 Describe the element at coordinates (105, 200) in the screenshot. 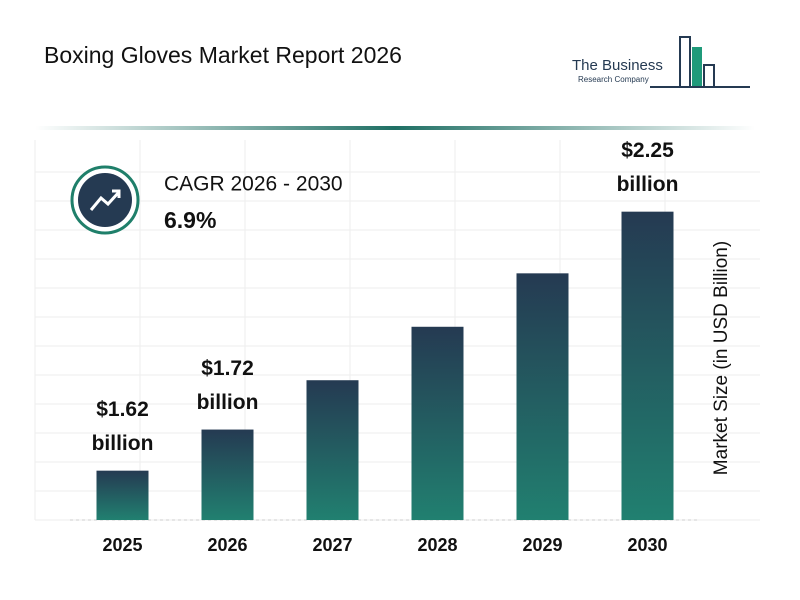

I see `cagr-arrow` at that location.